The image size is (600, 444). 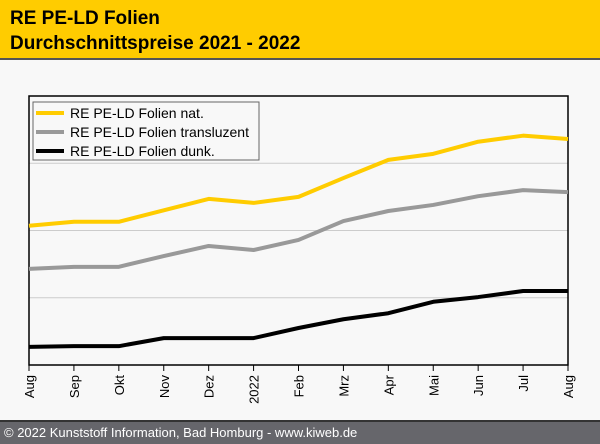 I want to click on x-tick-label: Mrz, so click(x=343, y=386).